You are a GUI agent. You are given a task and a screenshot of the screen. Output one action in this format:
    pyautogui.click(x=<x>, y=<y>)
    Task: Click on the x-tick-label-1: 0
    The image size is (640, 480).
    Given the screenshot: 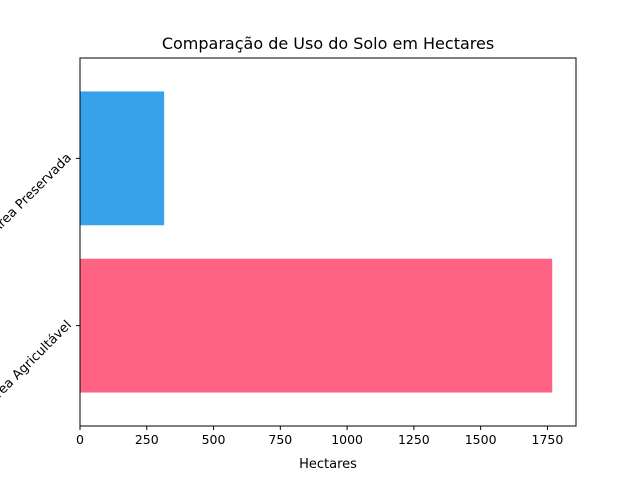 What is the action you would take?
    pyautogui.click(x=80, y=439)
    